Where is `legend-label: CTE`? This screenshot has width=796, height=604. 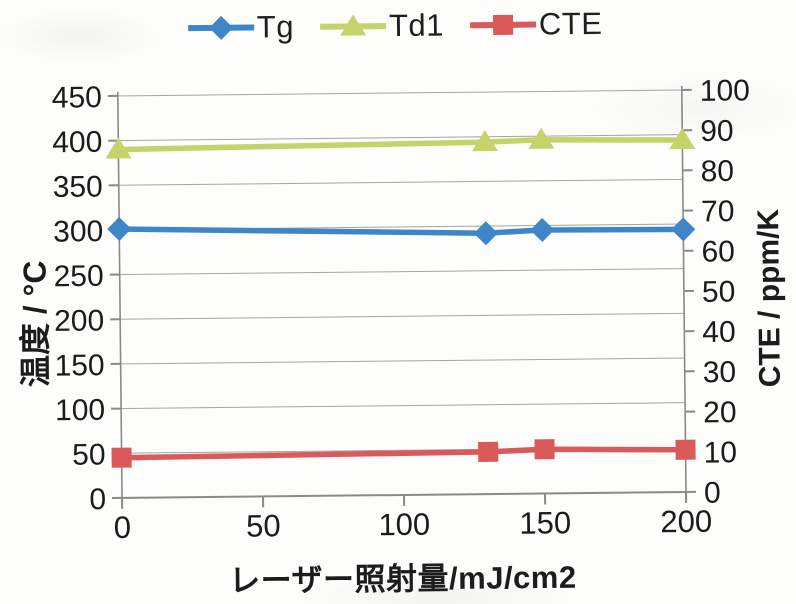 legend-label: CTE is located at coordinates (570, 23).